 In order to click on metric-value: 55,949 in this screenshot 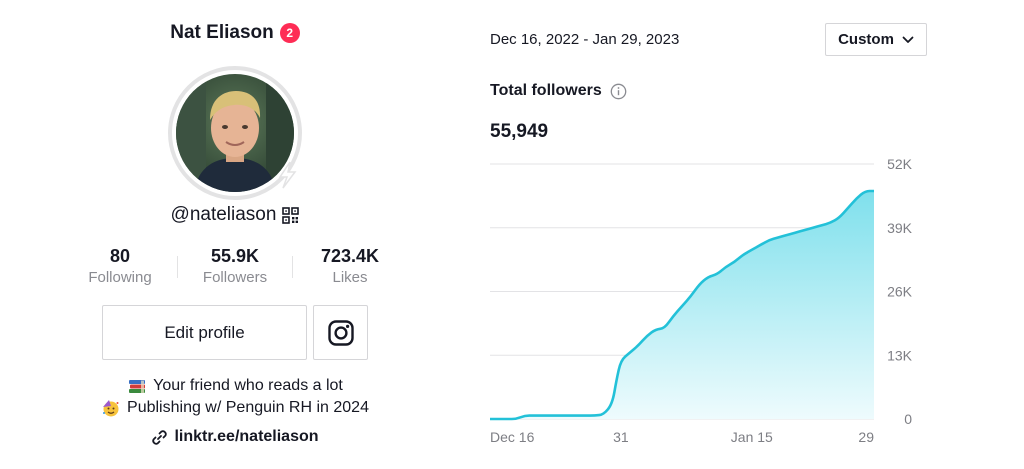, I will do `click(519, 131)`.